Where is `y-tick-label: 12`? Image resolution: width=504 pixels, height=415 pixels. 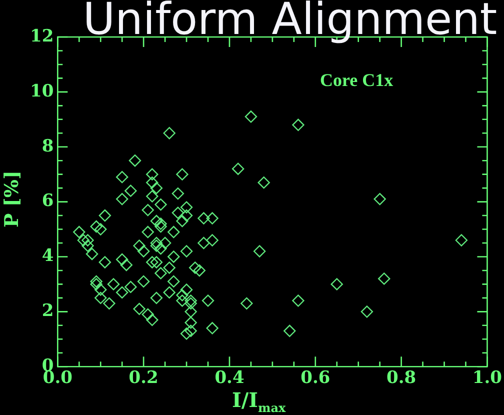
y-tick-label: 12 is located at coordinates (42, 36).